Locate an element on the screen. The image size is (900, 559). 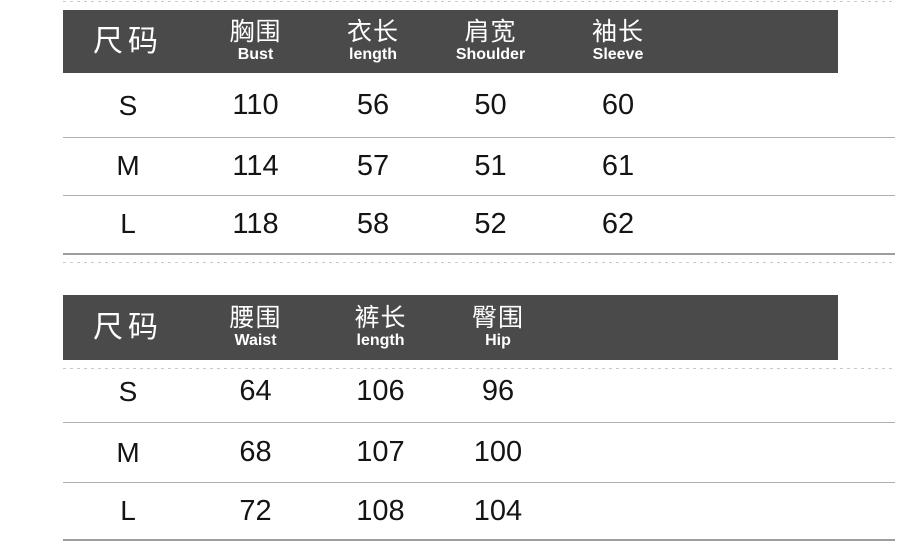
top-s-bust: 110 is located at coordinates (255, 105).